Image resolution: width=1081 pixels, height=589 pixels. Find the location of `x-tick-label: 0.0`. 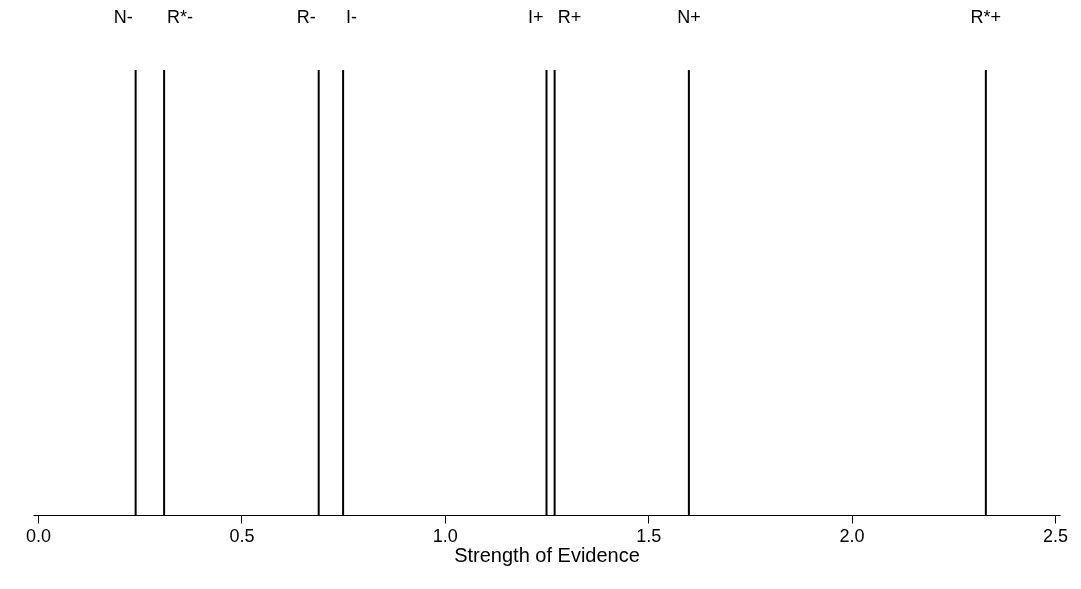

x-tick-label: 0.0 is located at coordinates (38, 535).